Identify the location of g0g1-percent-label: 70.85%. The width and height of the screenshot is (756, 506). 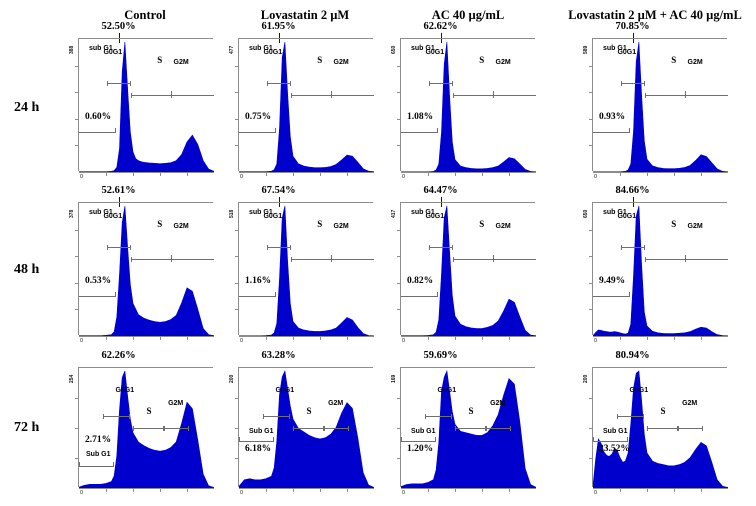
(632, 26).